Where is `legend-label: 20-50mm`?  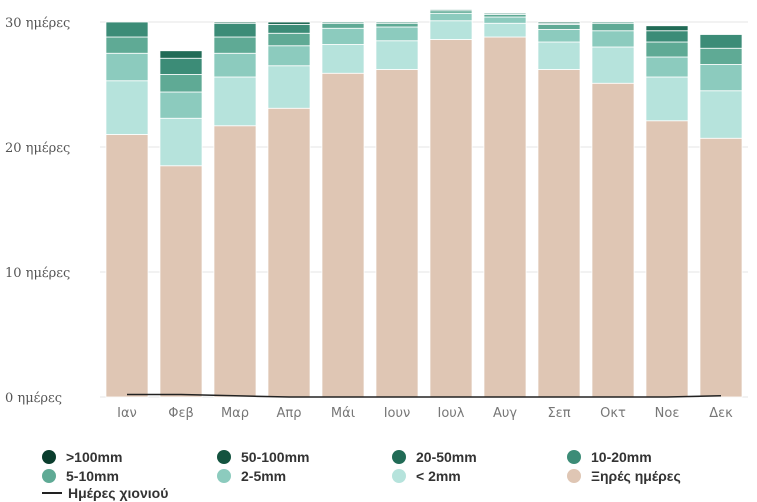
legend-label: 20-50mm is located at coordinates (446, 456).